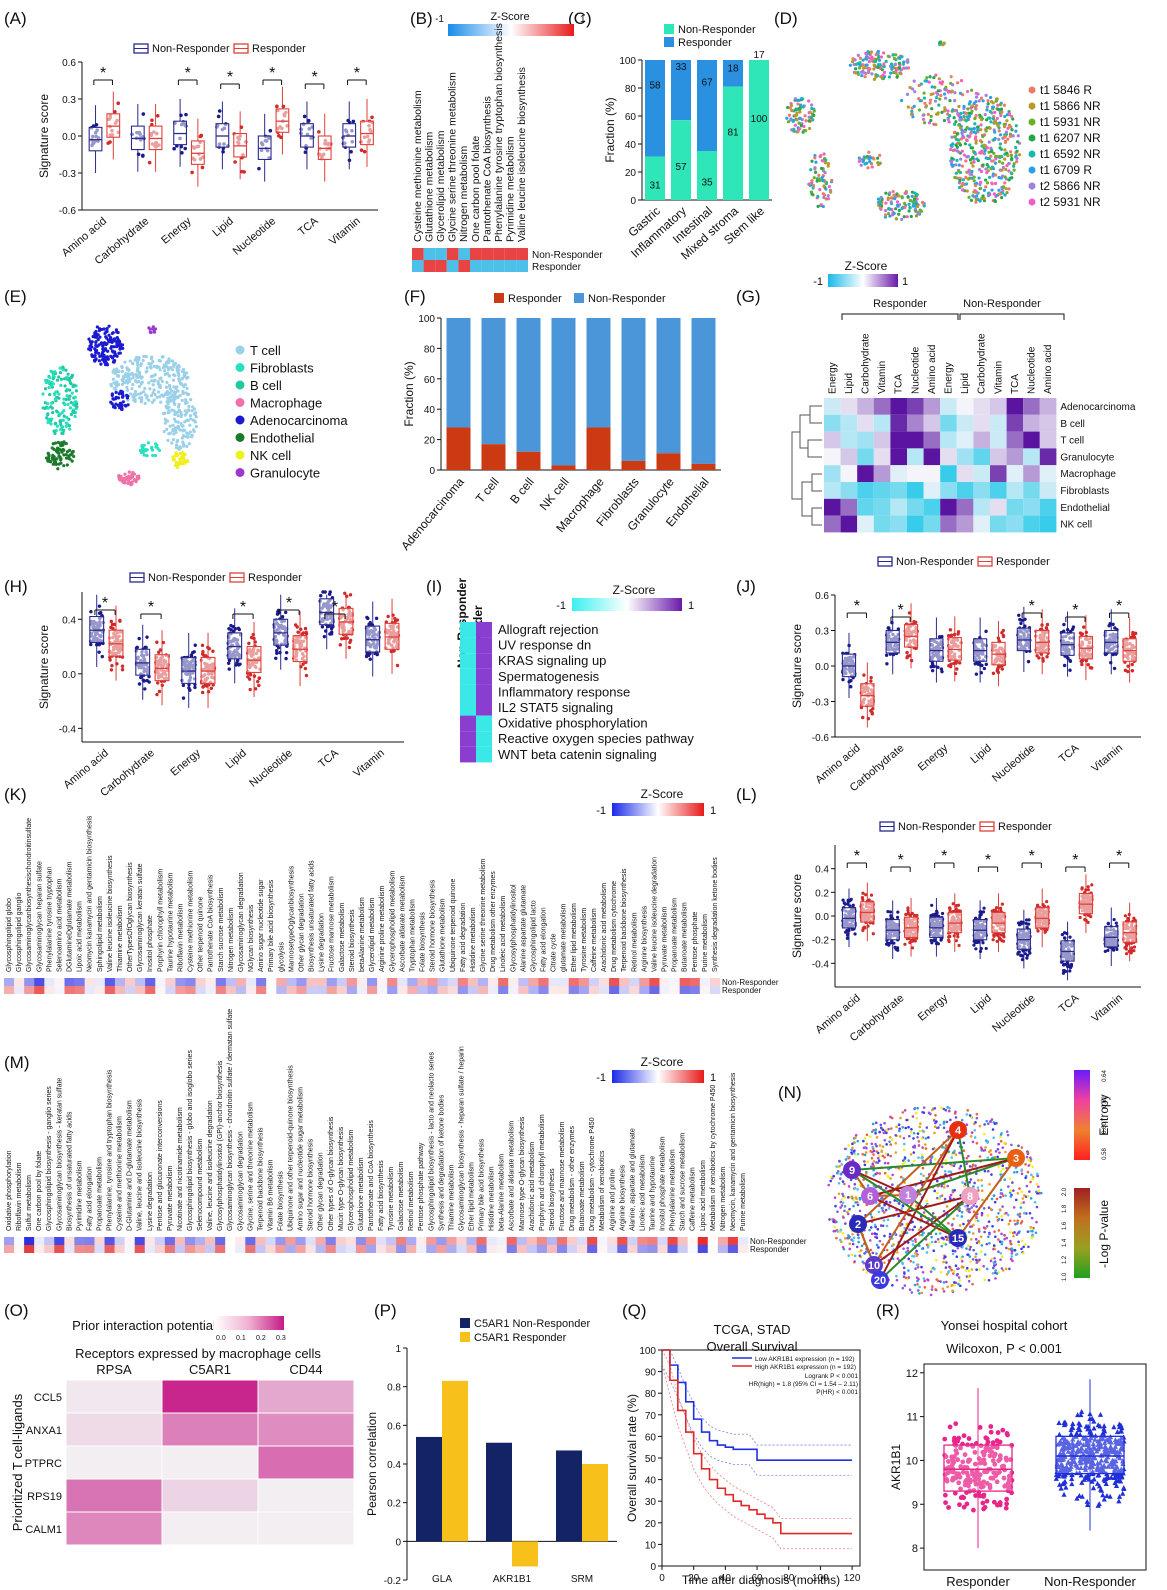 The width and height of the screenshot is (1167, 1590). I want to click on column-label: Synthesis degradation ketone bodies, so click(715, 914).